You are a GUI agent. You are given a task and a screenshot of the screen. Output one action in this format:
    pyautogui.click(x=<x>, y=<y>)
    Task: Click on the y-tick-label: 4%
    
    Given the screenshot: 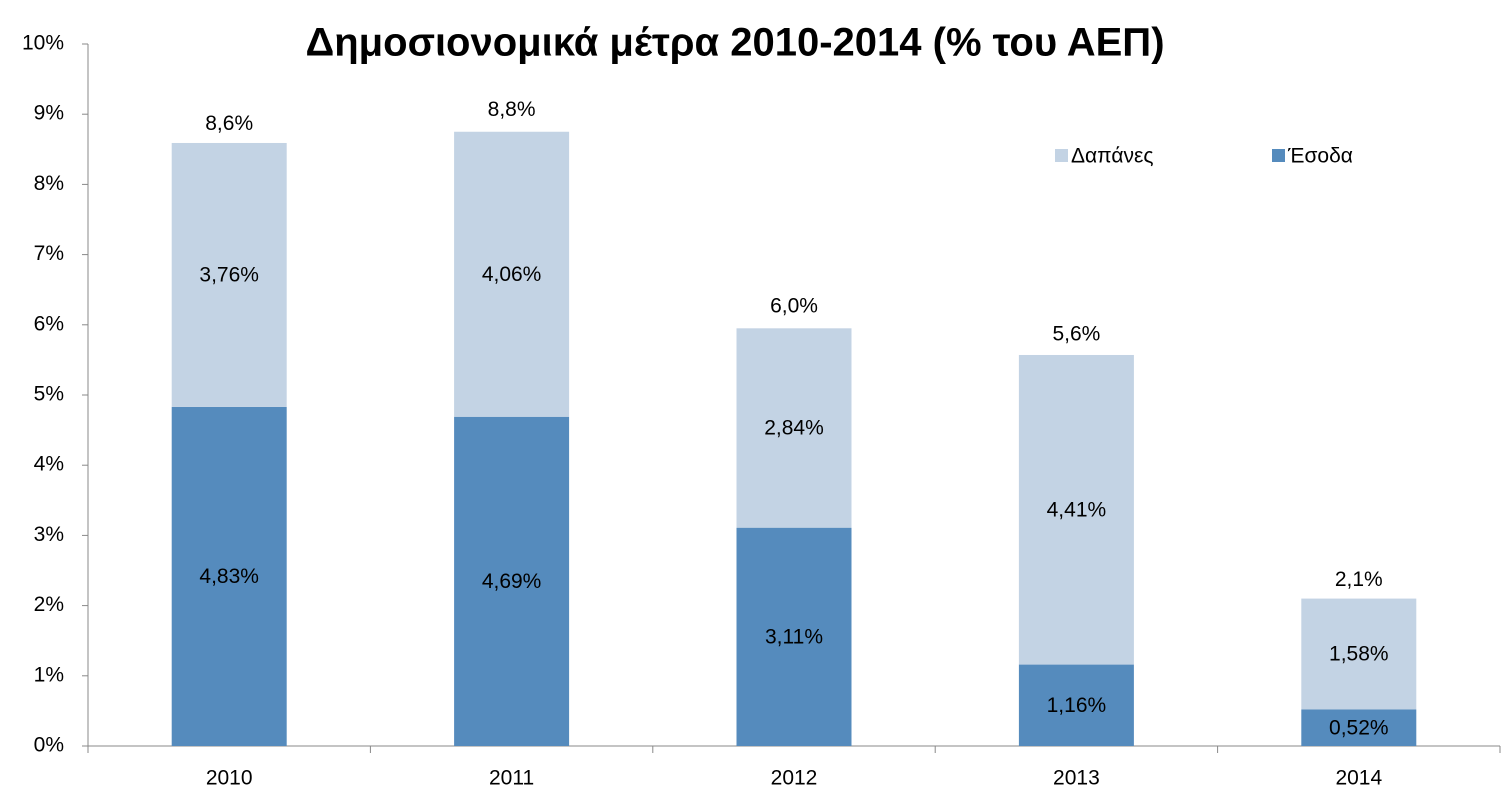 What is the action you would take?
    pyautogui.click(x=49, y=464)
    